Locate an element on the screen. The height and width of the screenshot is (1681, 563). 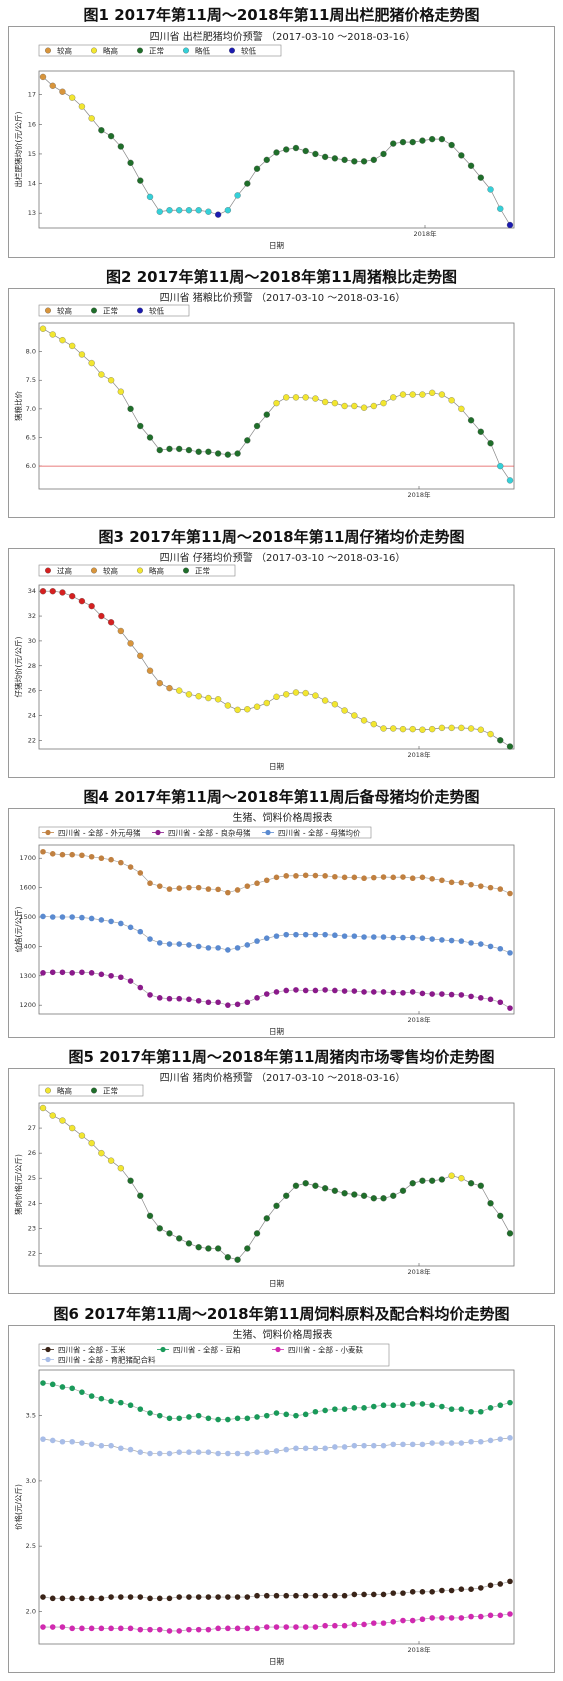
legend-label: 较低 is located at coordinates (248, 51).